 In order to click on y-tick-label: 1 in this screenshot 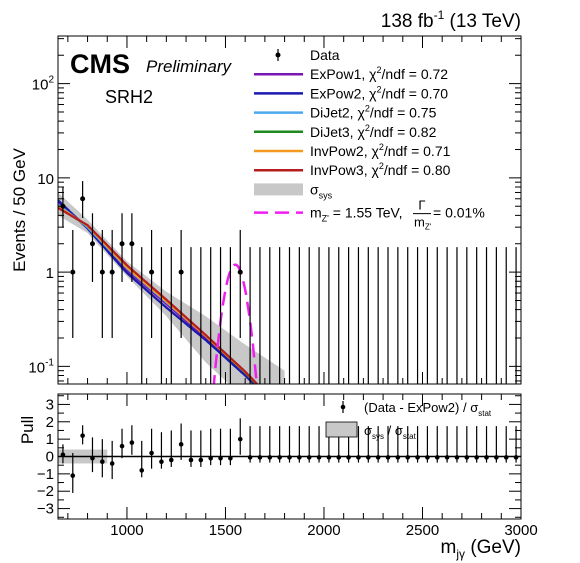, I will do `click(50, 273)`.